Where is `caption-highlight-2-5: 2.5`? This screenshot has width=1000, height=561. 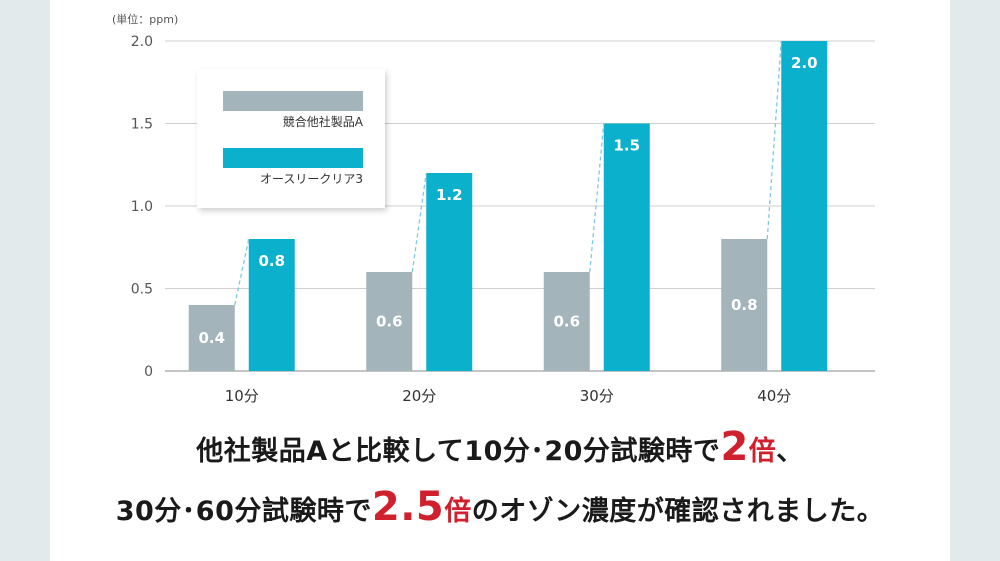
caption-highlight-2-5: 2.5 is located at coordinates (408, 507).